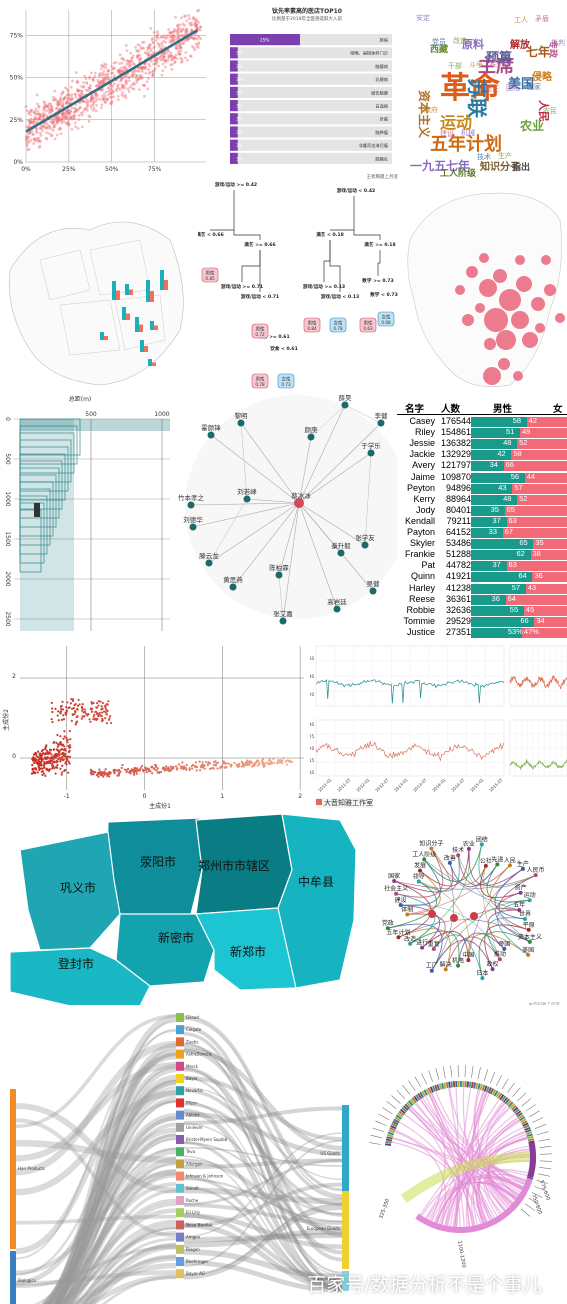 Image resolution: width=567 pixels, height=1304 pixels. I want to click on name-cell: Kerry, so click(424, 498).